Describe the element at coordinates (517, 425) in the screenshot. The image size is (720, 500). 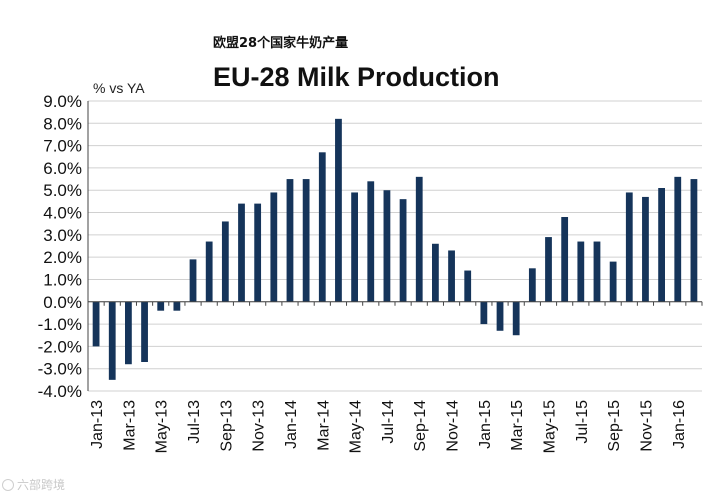
I see `x-tick-label: Mar-15` at that location.